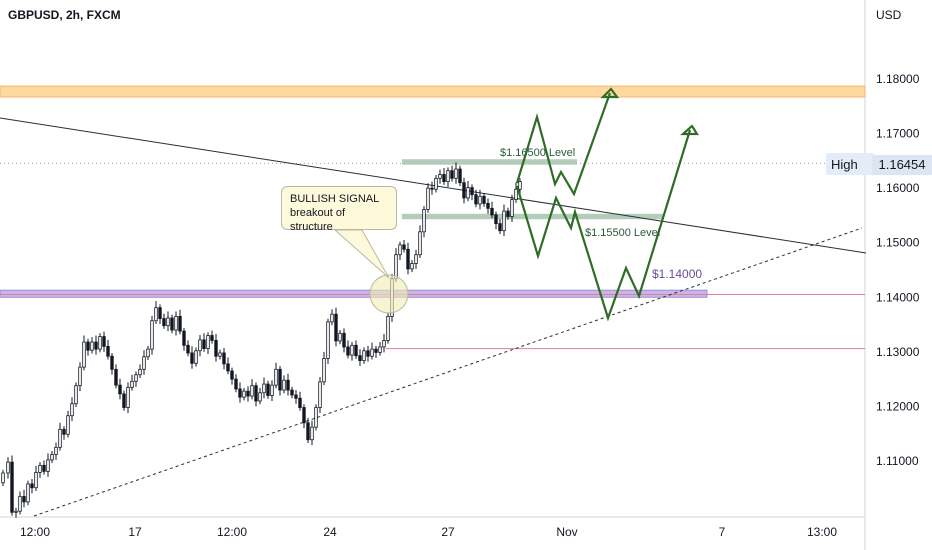 The image size is (932, 550). Describe the element at coordinates (898, 406) in the screenshot. I see `y-tick-label: 1.12000` at that location.